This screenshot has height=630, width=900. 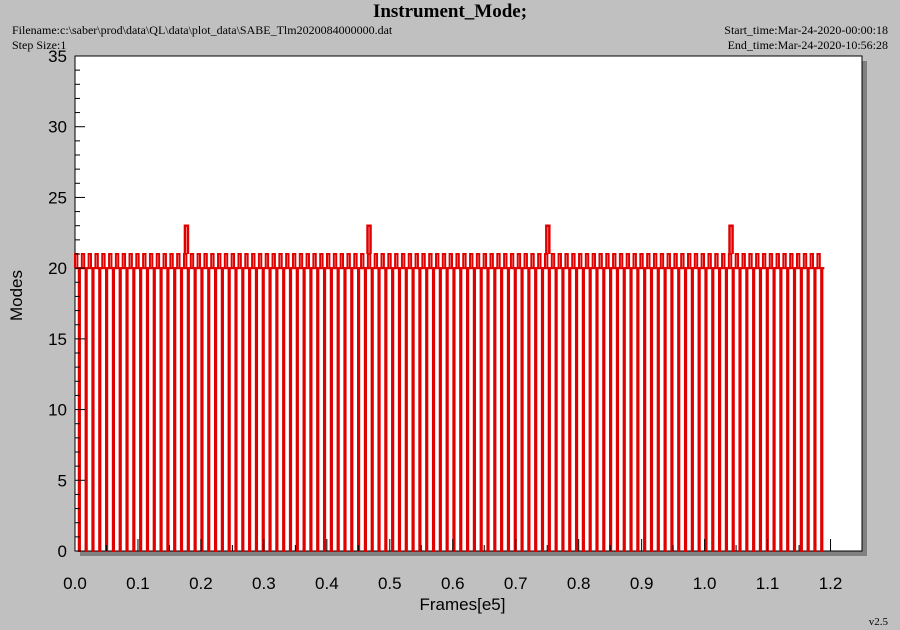 I want to click on x-tick-label: 0.8, so click(x=579, y=583).